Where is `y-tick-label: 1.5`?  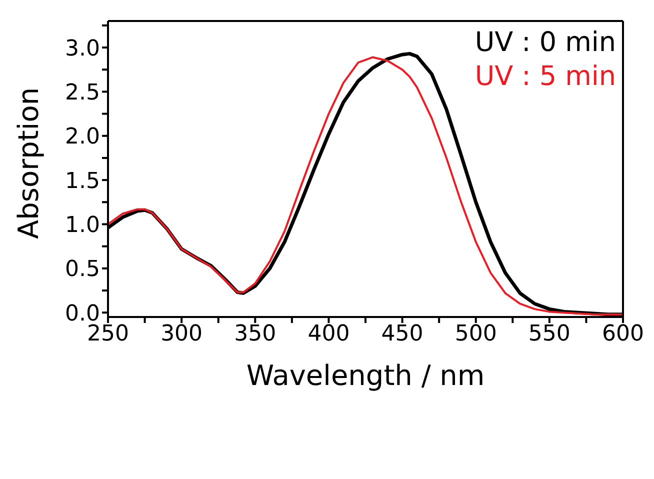
y-tick-label: 1.5 is located at coordinates (82, 181).